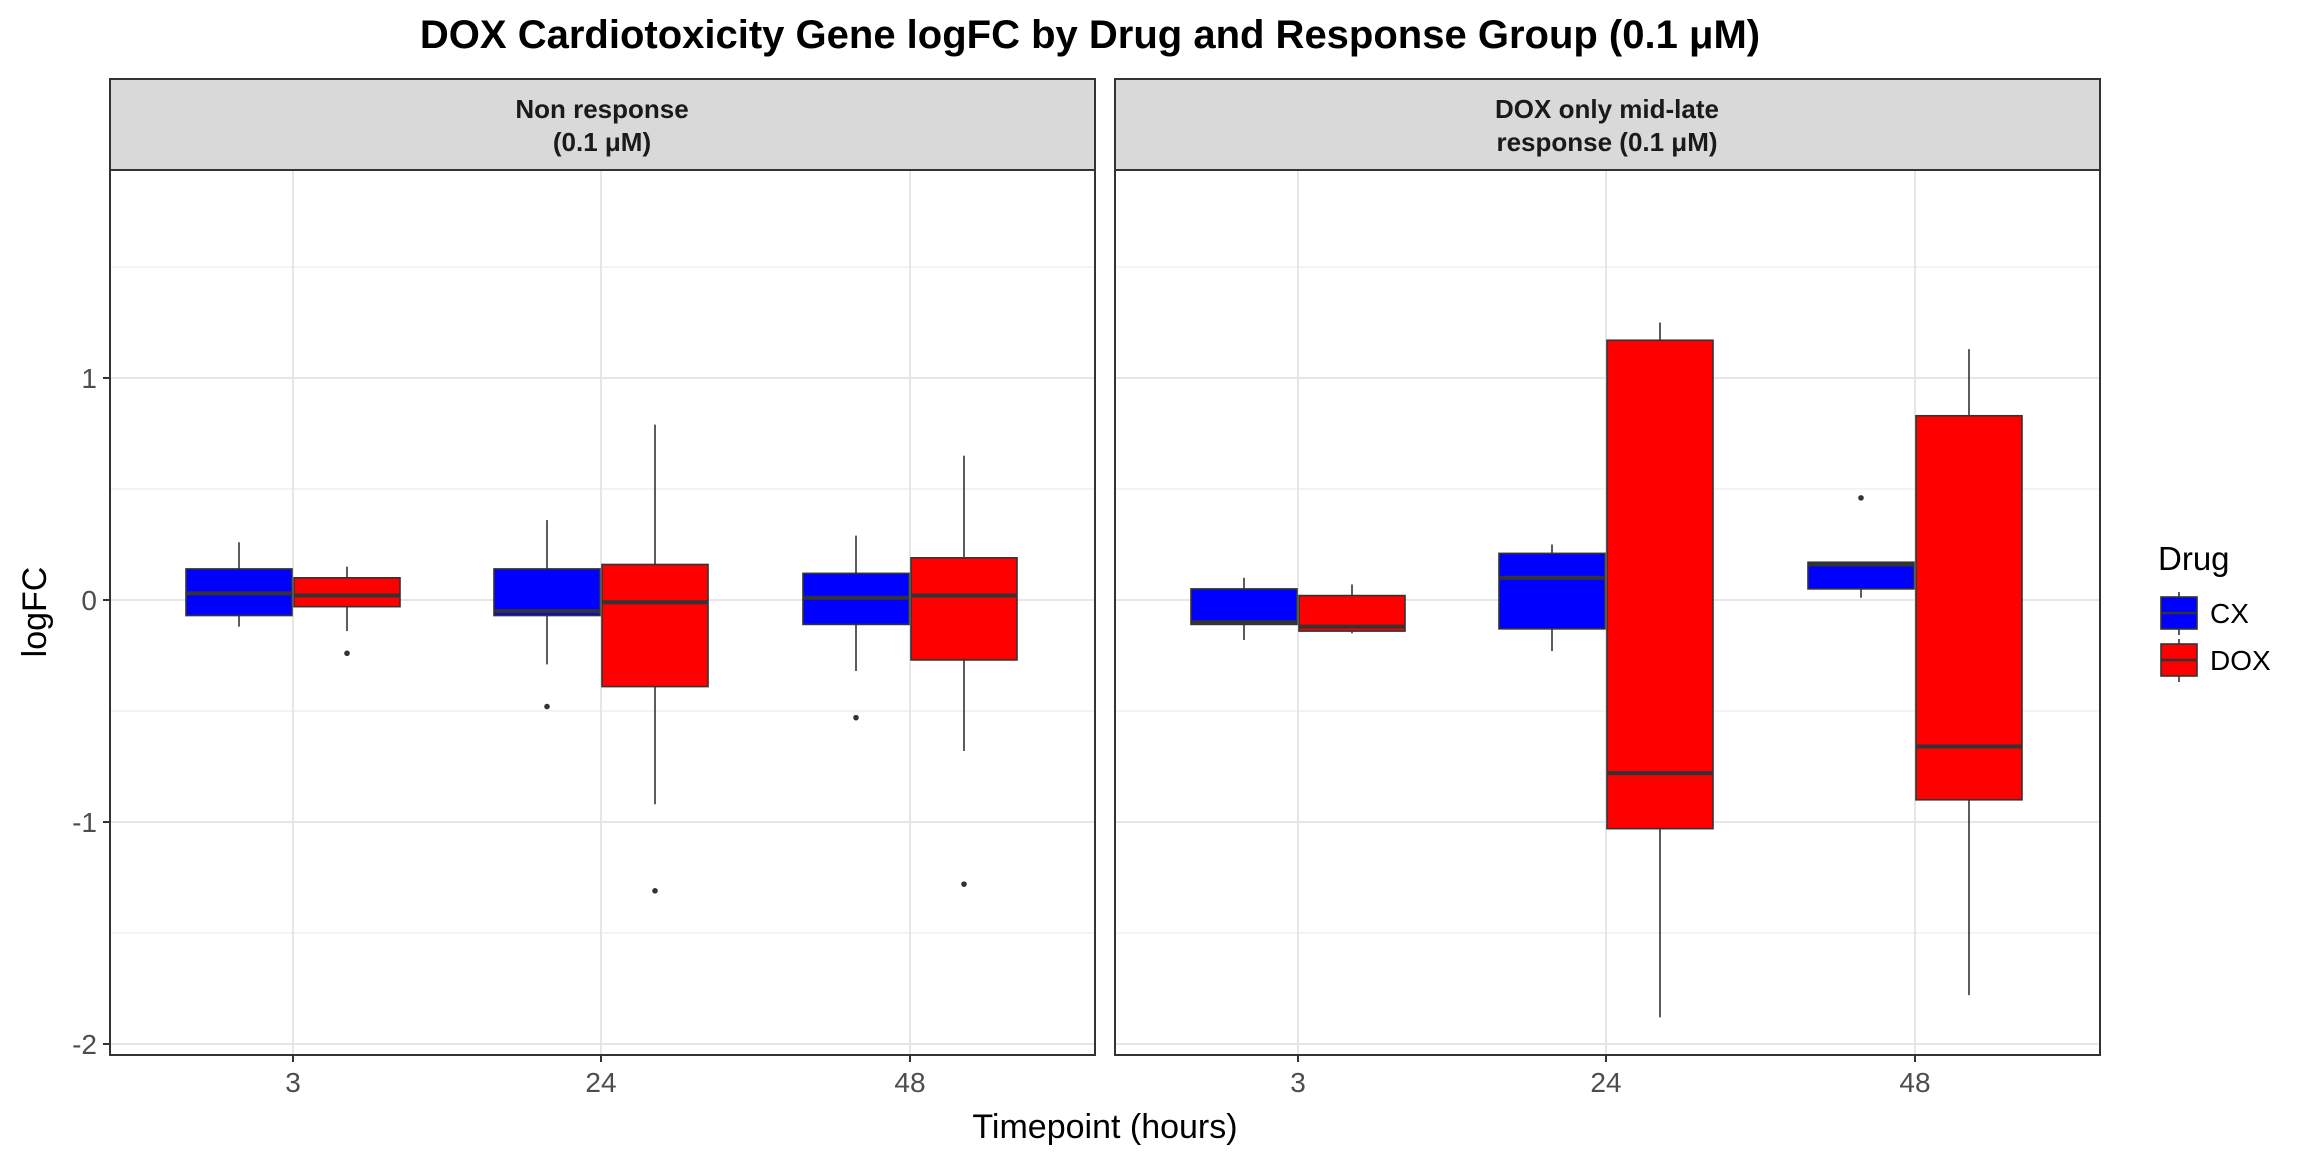 The width and height of the screenshot is (2304, 1152). What do you see at coordinates (89, 600) in the screenshot?
I see `y-tick-label: 0` at bounding box center [89, 600].